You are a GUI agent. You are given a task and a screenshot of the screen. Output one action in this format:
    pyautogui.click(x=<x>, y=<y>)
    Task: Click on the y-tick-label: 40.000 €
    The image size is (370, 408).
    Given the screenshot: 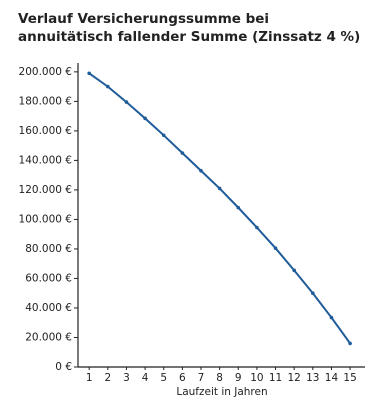 What is the action you would take?
    pyautogui.click(x=48, y=308)
    